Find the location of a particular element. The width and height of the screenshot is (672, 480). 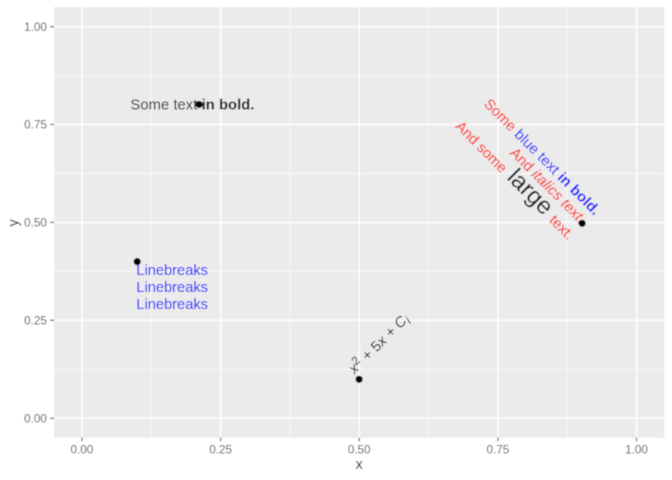

svg-text: x is located at coordinates (360, 465).